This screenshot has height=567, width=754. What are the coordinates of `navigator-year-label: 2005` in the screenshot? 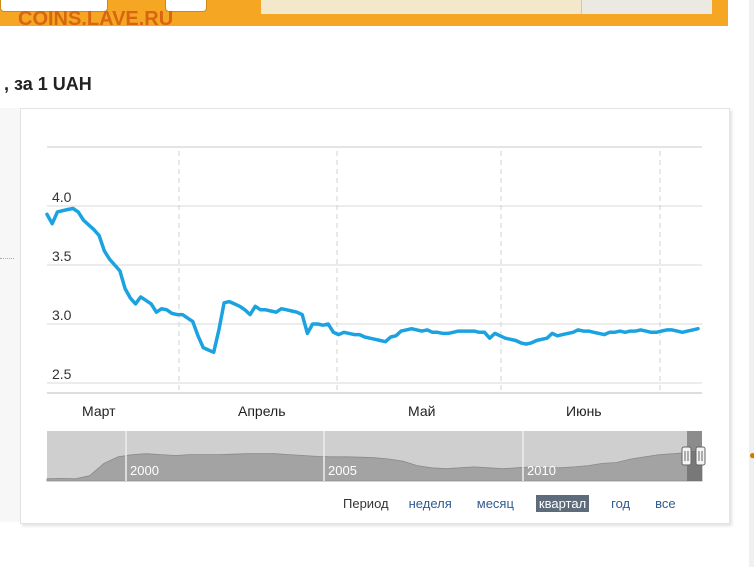 It's located at (342, 470).